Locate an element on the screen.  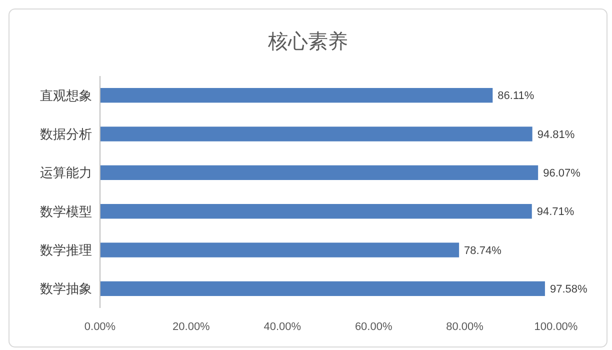
x-tick-label: 60.00% is located at coordinates (373, 327).